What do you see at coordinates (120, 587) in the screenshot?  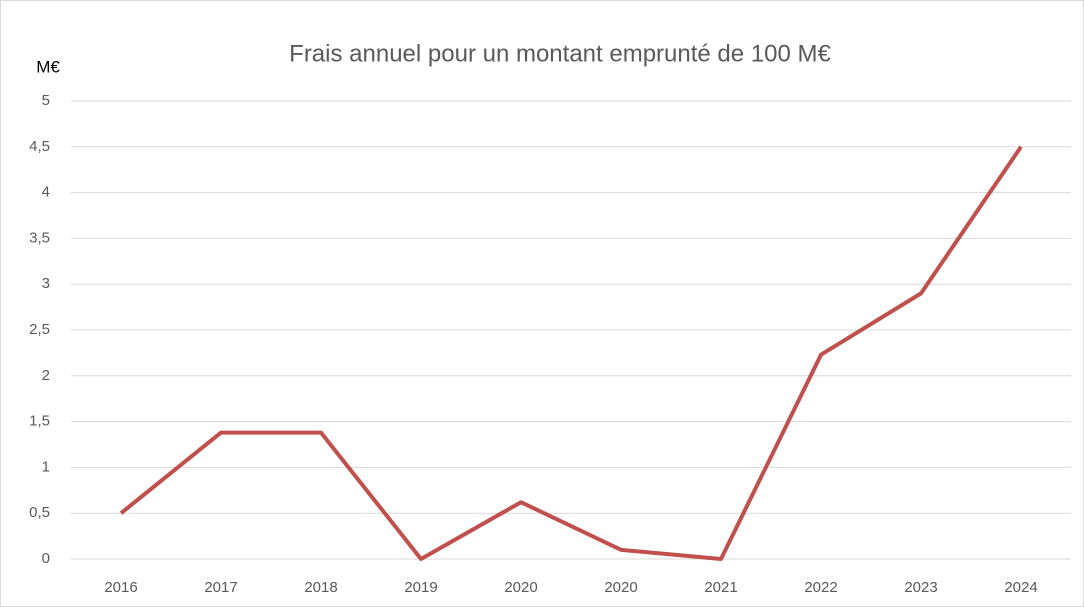 I see `x-tick-label: 2016` at bounding box center [120, 587].